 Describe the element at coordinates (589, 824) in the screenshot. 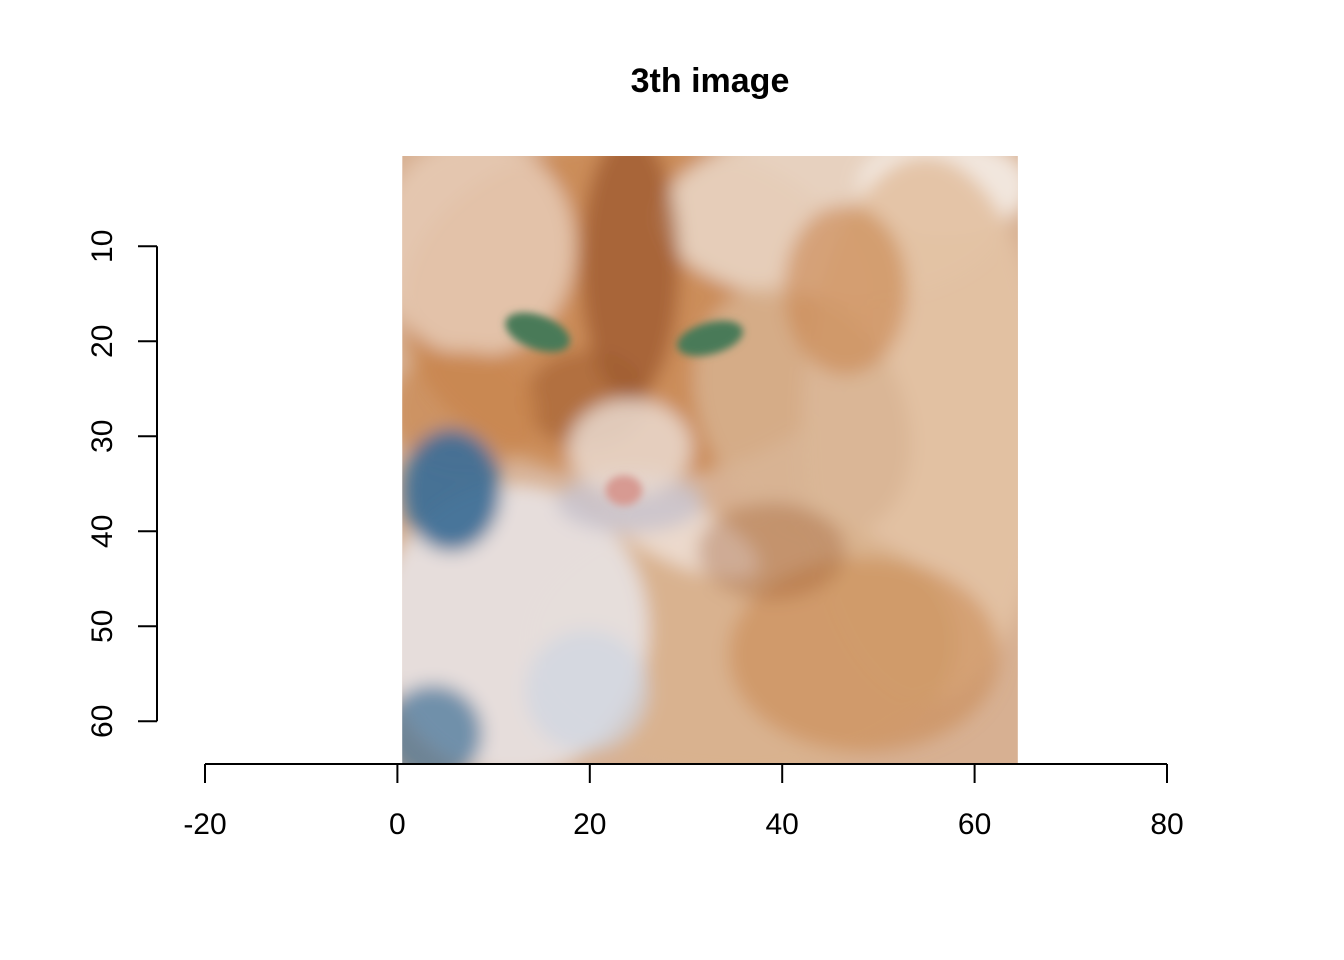

I see `x-tick-label: 20` at that location.